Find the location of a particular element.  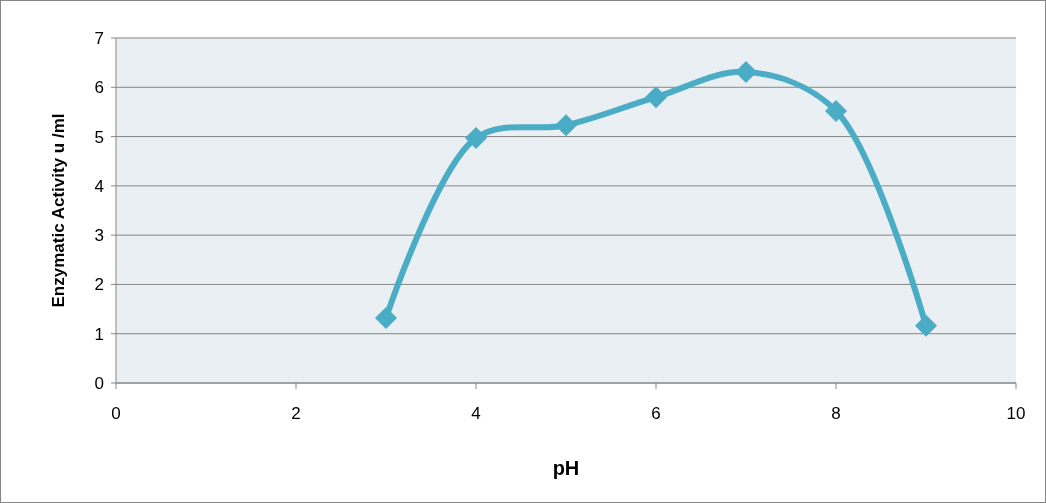

x-tick-label: 10 is located at coordinates (1016, 413).